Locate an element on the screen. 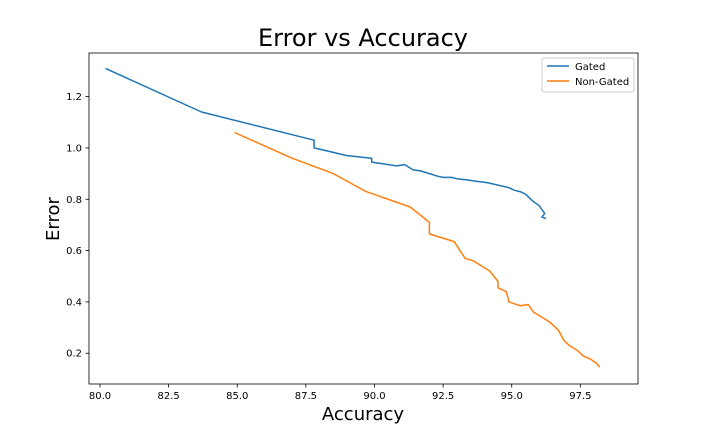  legend-label-non-gated: Non-Gated is located at coordinates (602, 82).